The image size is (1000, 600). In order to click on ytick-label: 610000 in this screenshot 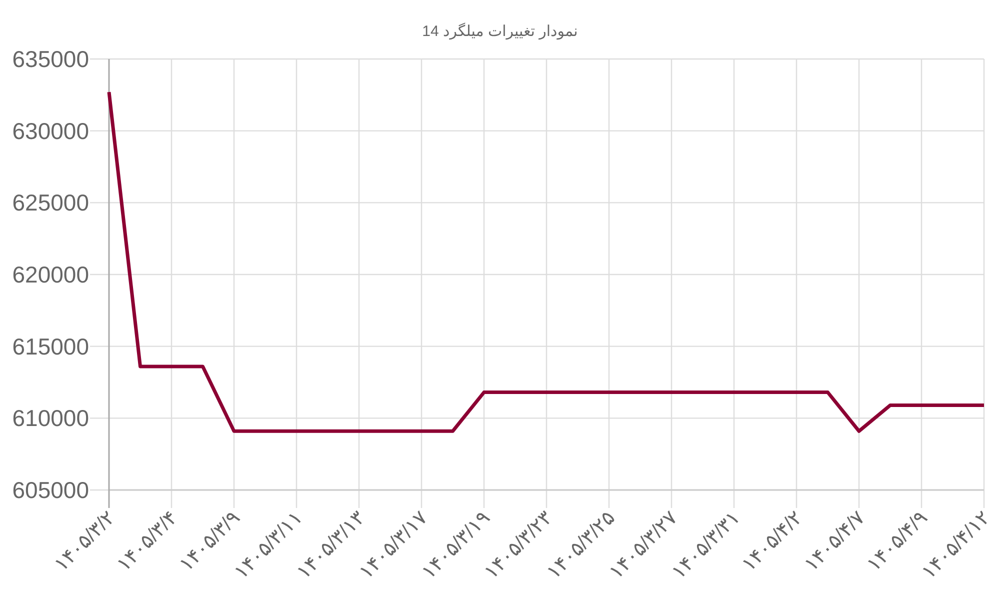, I will do `click(50, 418)`.